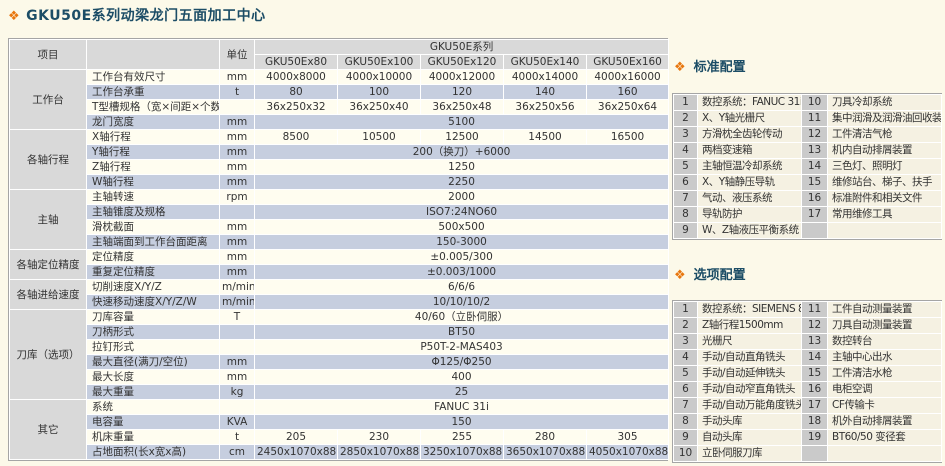 This screenshot has width=945, height=466. I want to click on table-row: 3 方滑枕全齿轮传动 12 工件清洁气枪, so click(807, 134).